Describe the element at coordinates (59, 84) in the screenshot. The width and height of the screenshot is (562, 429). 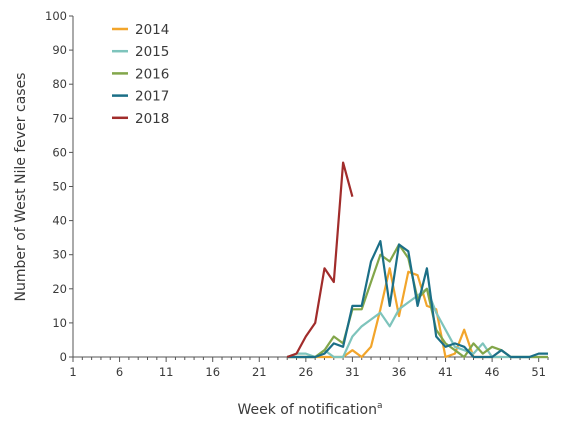
I see `y-tick-label: 80` at that location.